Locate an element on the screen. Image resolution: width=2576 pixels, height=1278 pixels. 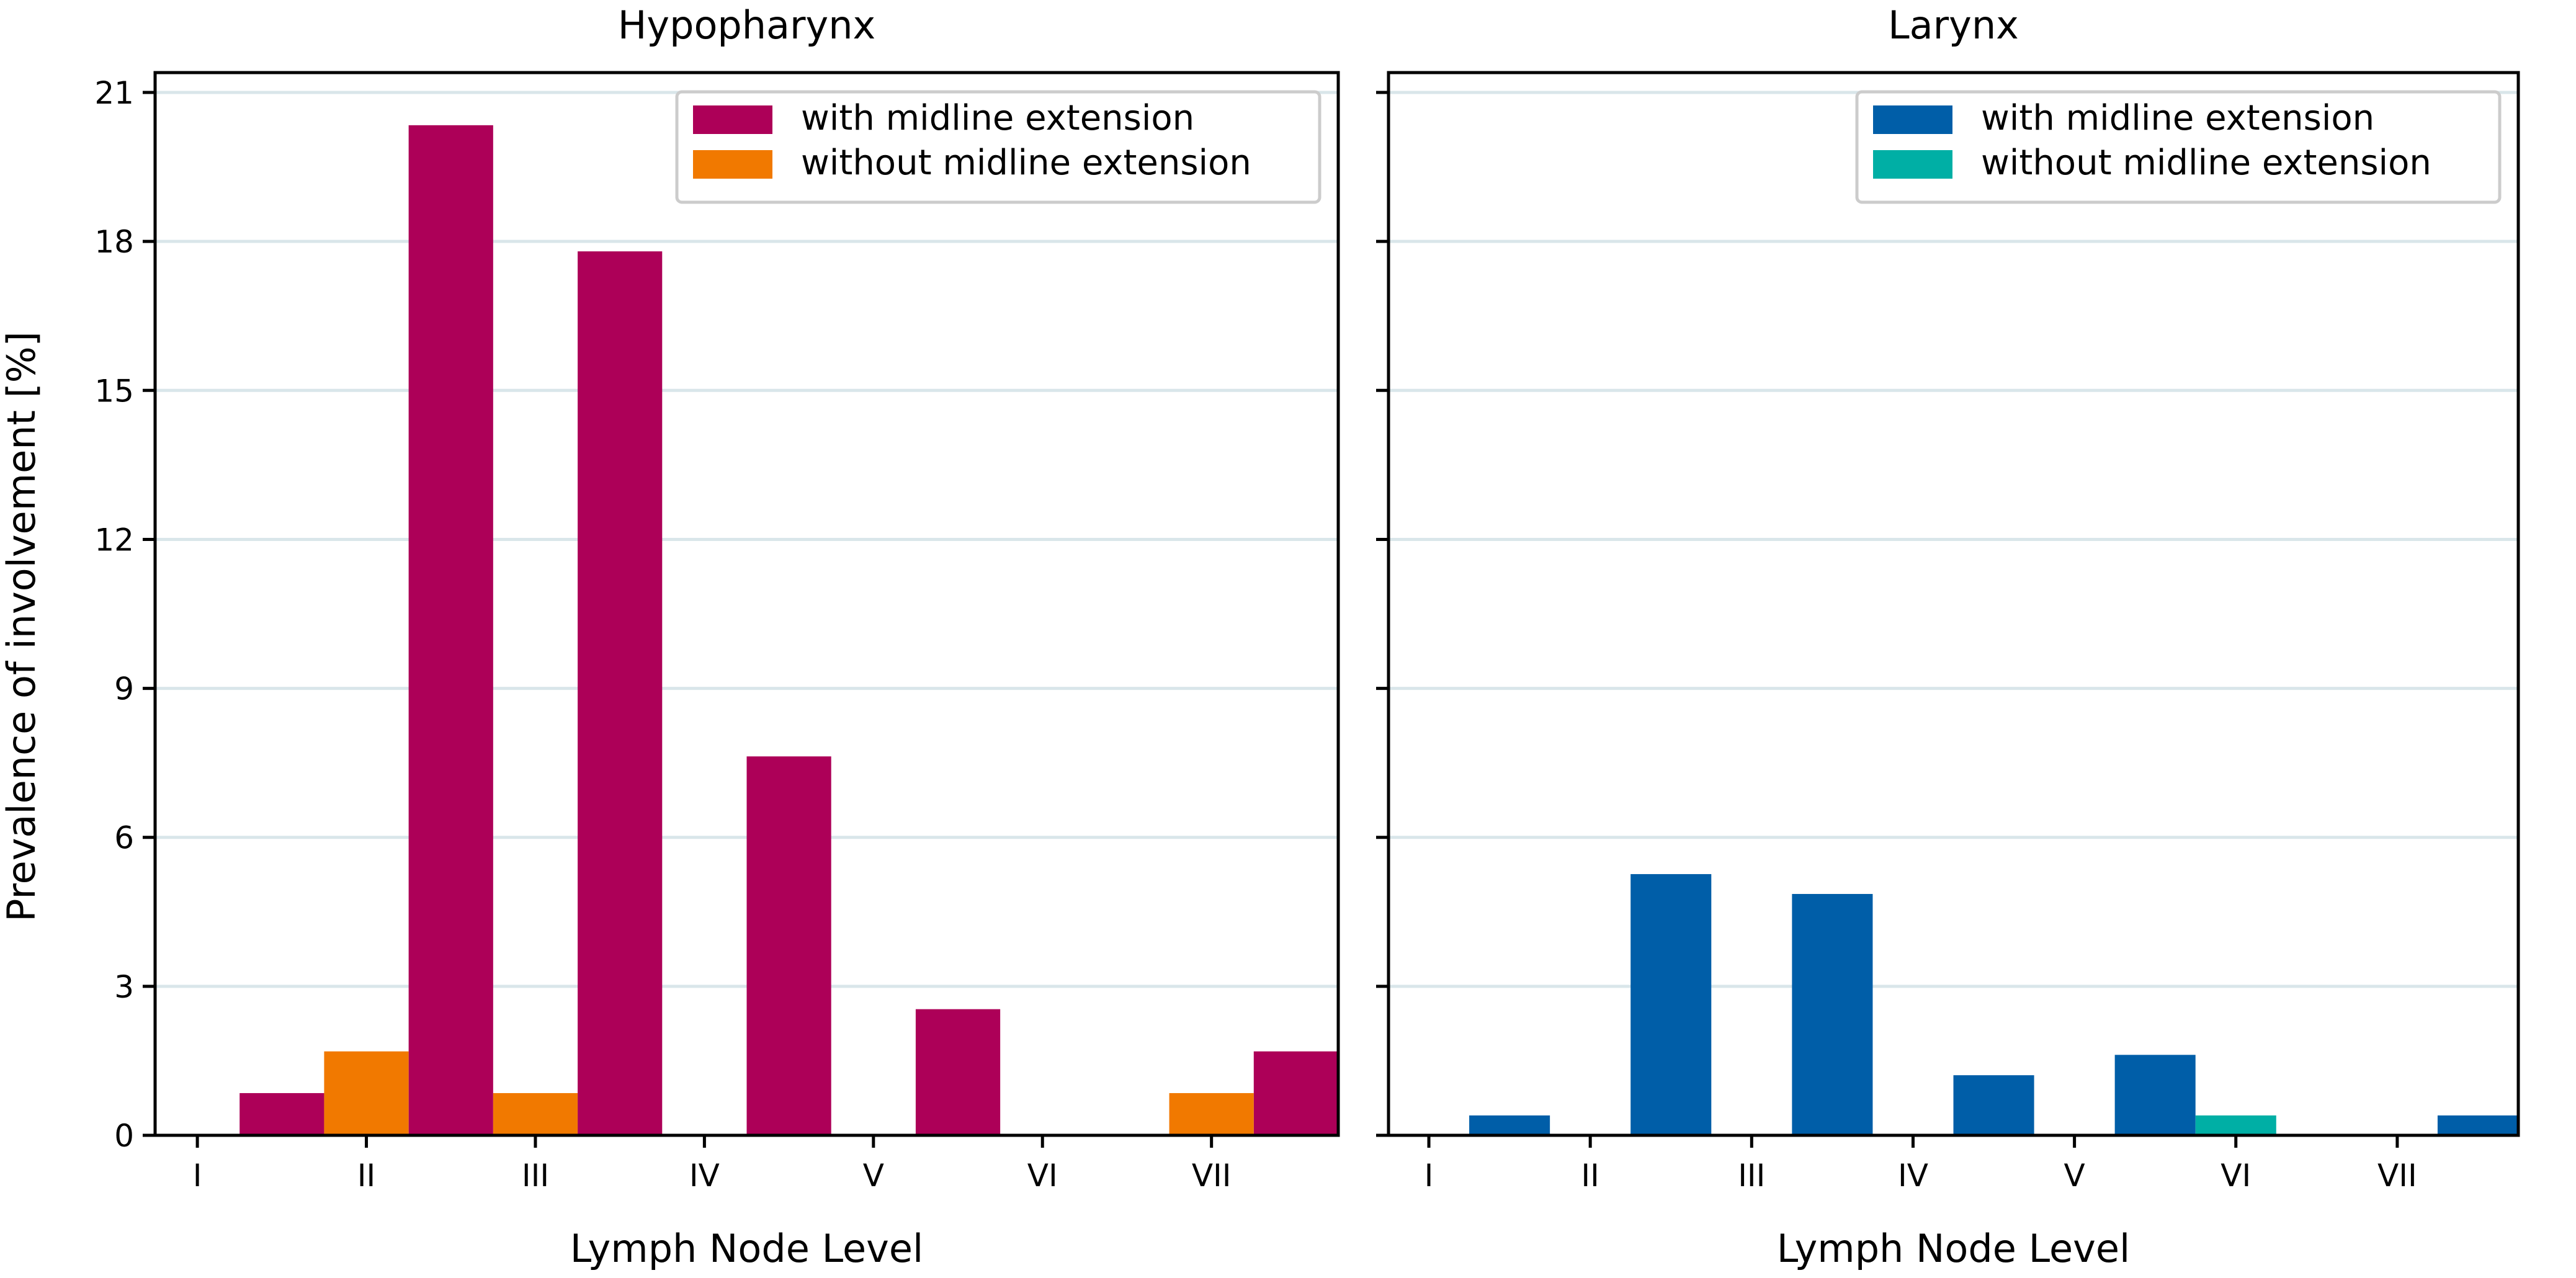
figure-ylabel: Prevalence of involvement [%] is located at coordinates (22, 626).